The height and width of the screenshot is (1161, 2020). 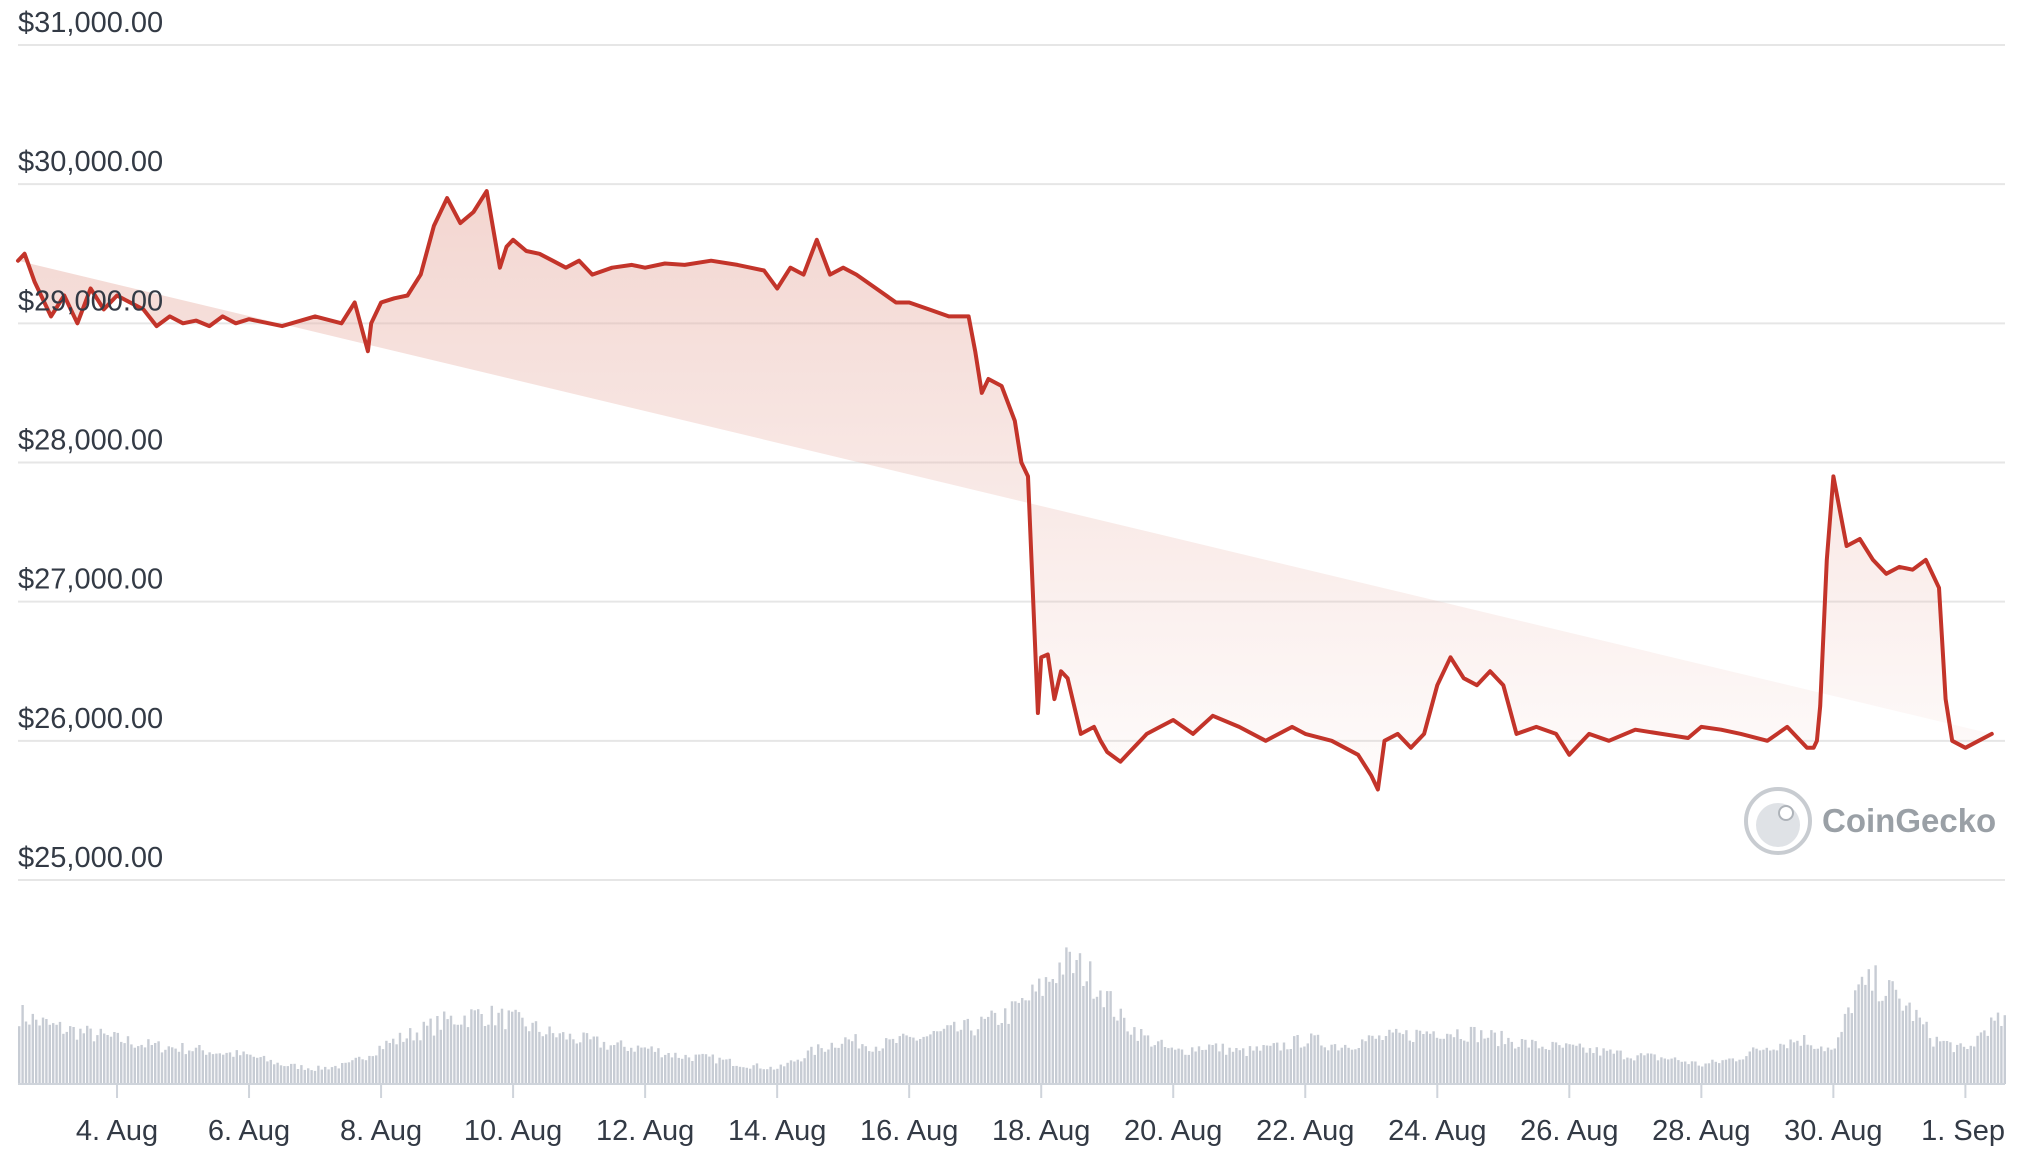 I want to click on x-tick-label: 28. Aug, so click(x=1701, y=1131).